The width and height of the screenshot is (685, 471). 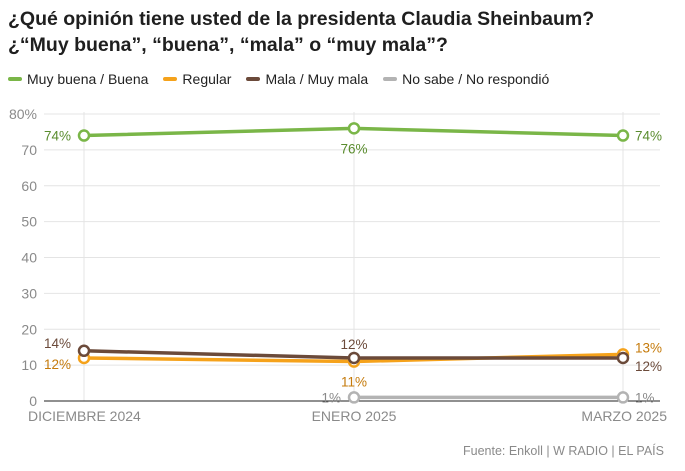 What do you see at coordinates (331, 397) in the screenshot?
I see `series-3-label-1: 1%` at bounding box center [331, 397].